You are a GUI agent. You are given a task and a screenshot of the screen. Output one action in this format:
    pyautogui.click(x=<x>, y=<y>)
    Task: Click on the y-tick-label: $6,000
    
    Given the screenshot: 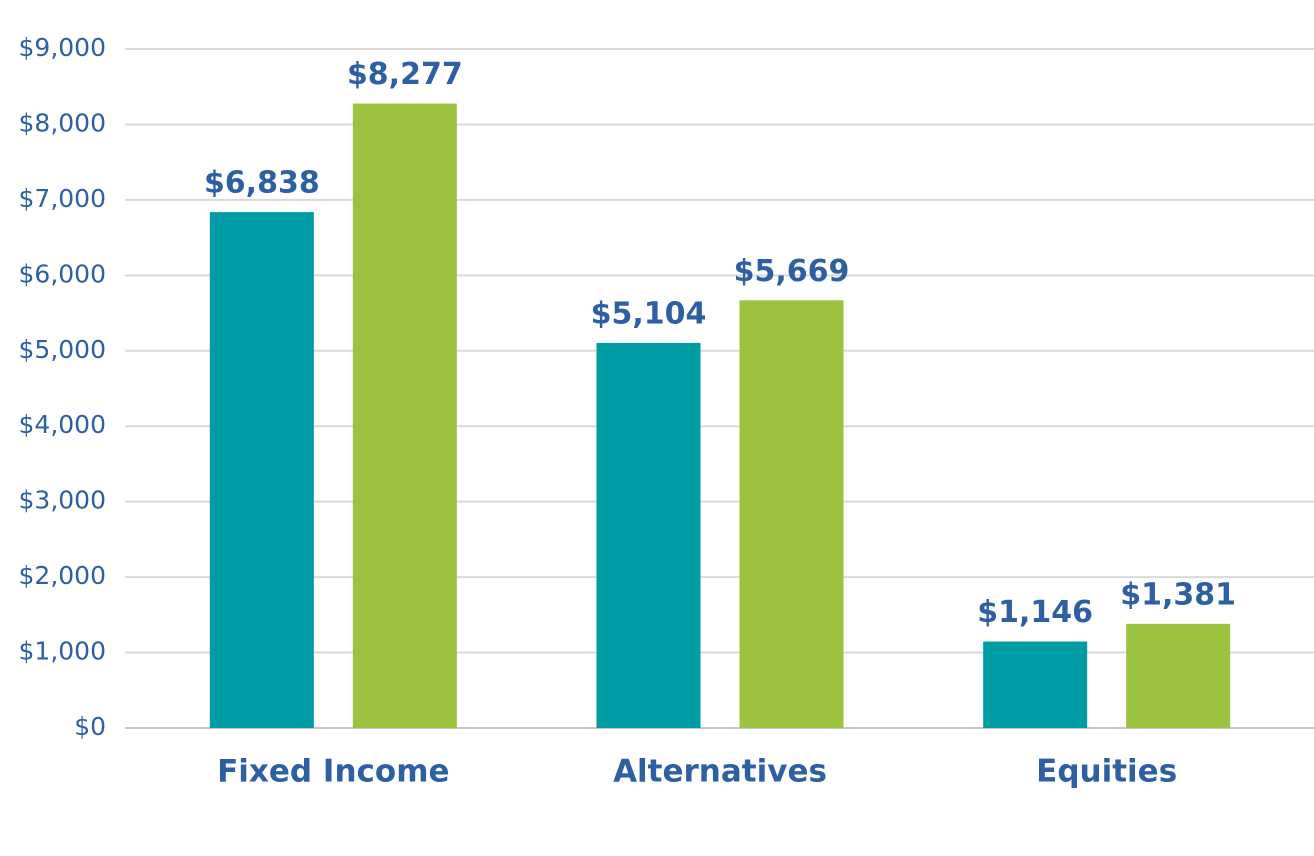 What is the action you would take?
    pyautogui.click(x=62, y=273)
    